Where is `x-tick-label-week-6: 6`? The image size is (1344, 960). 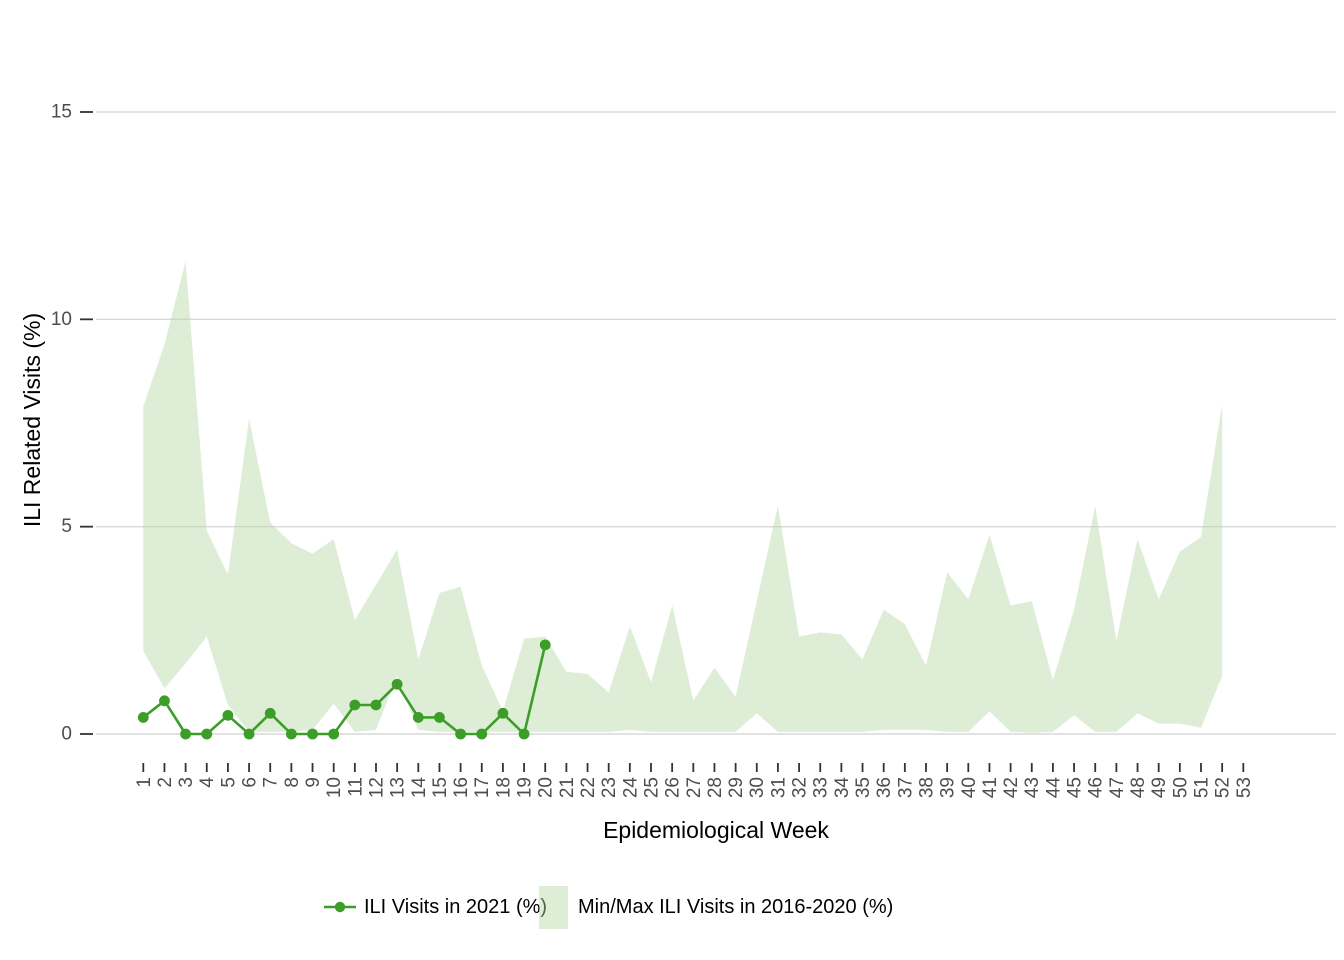 x-tick-label-week-6: 6 is located at coordinates (250, 782).